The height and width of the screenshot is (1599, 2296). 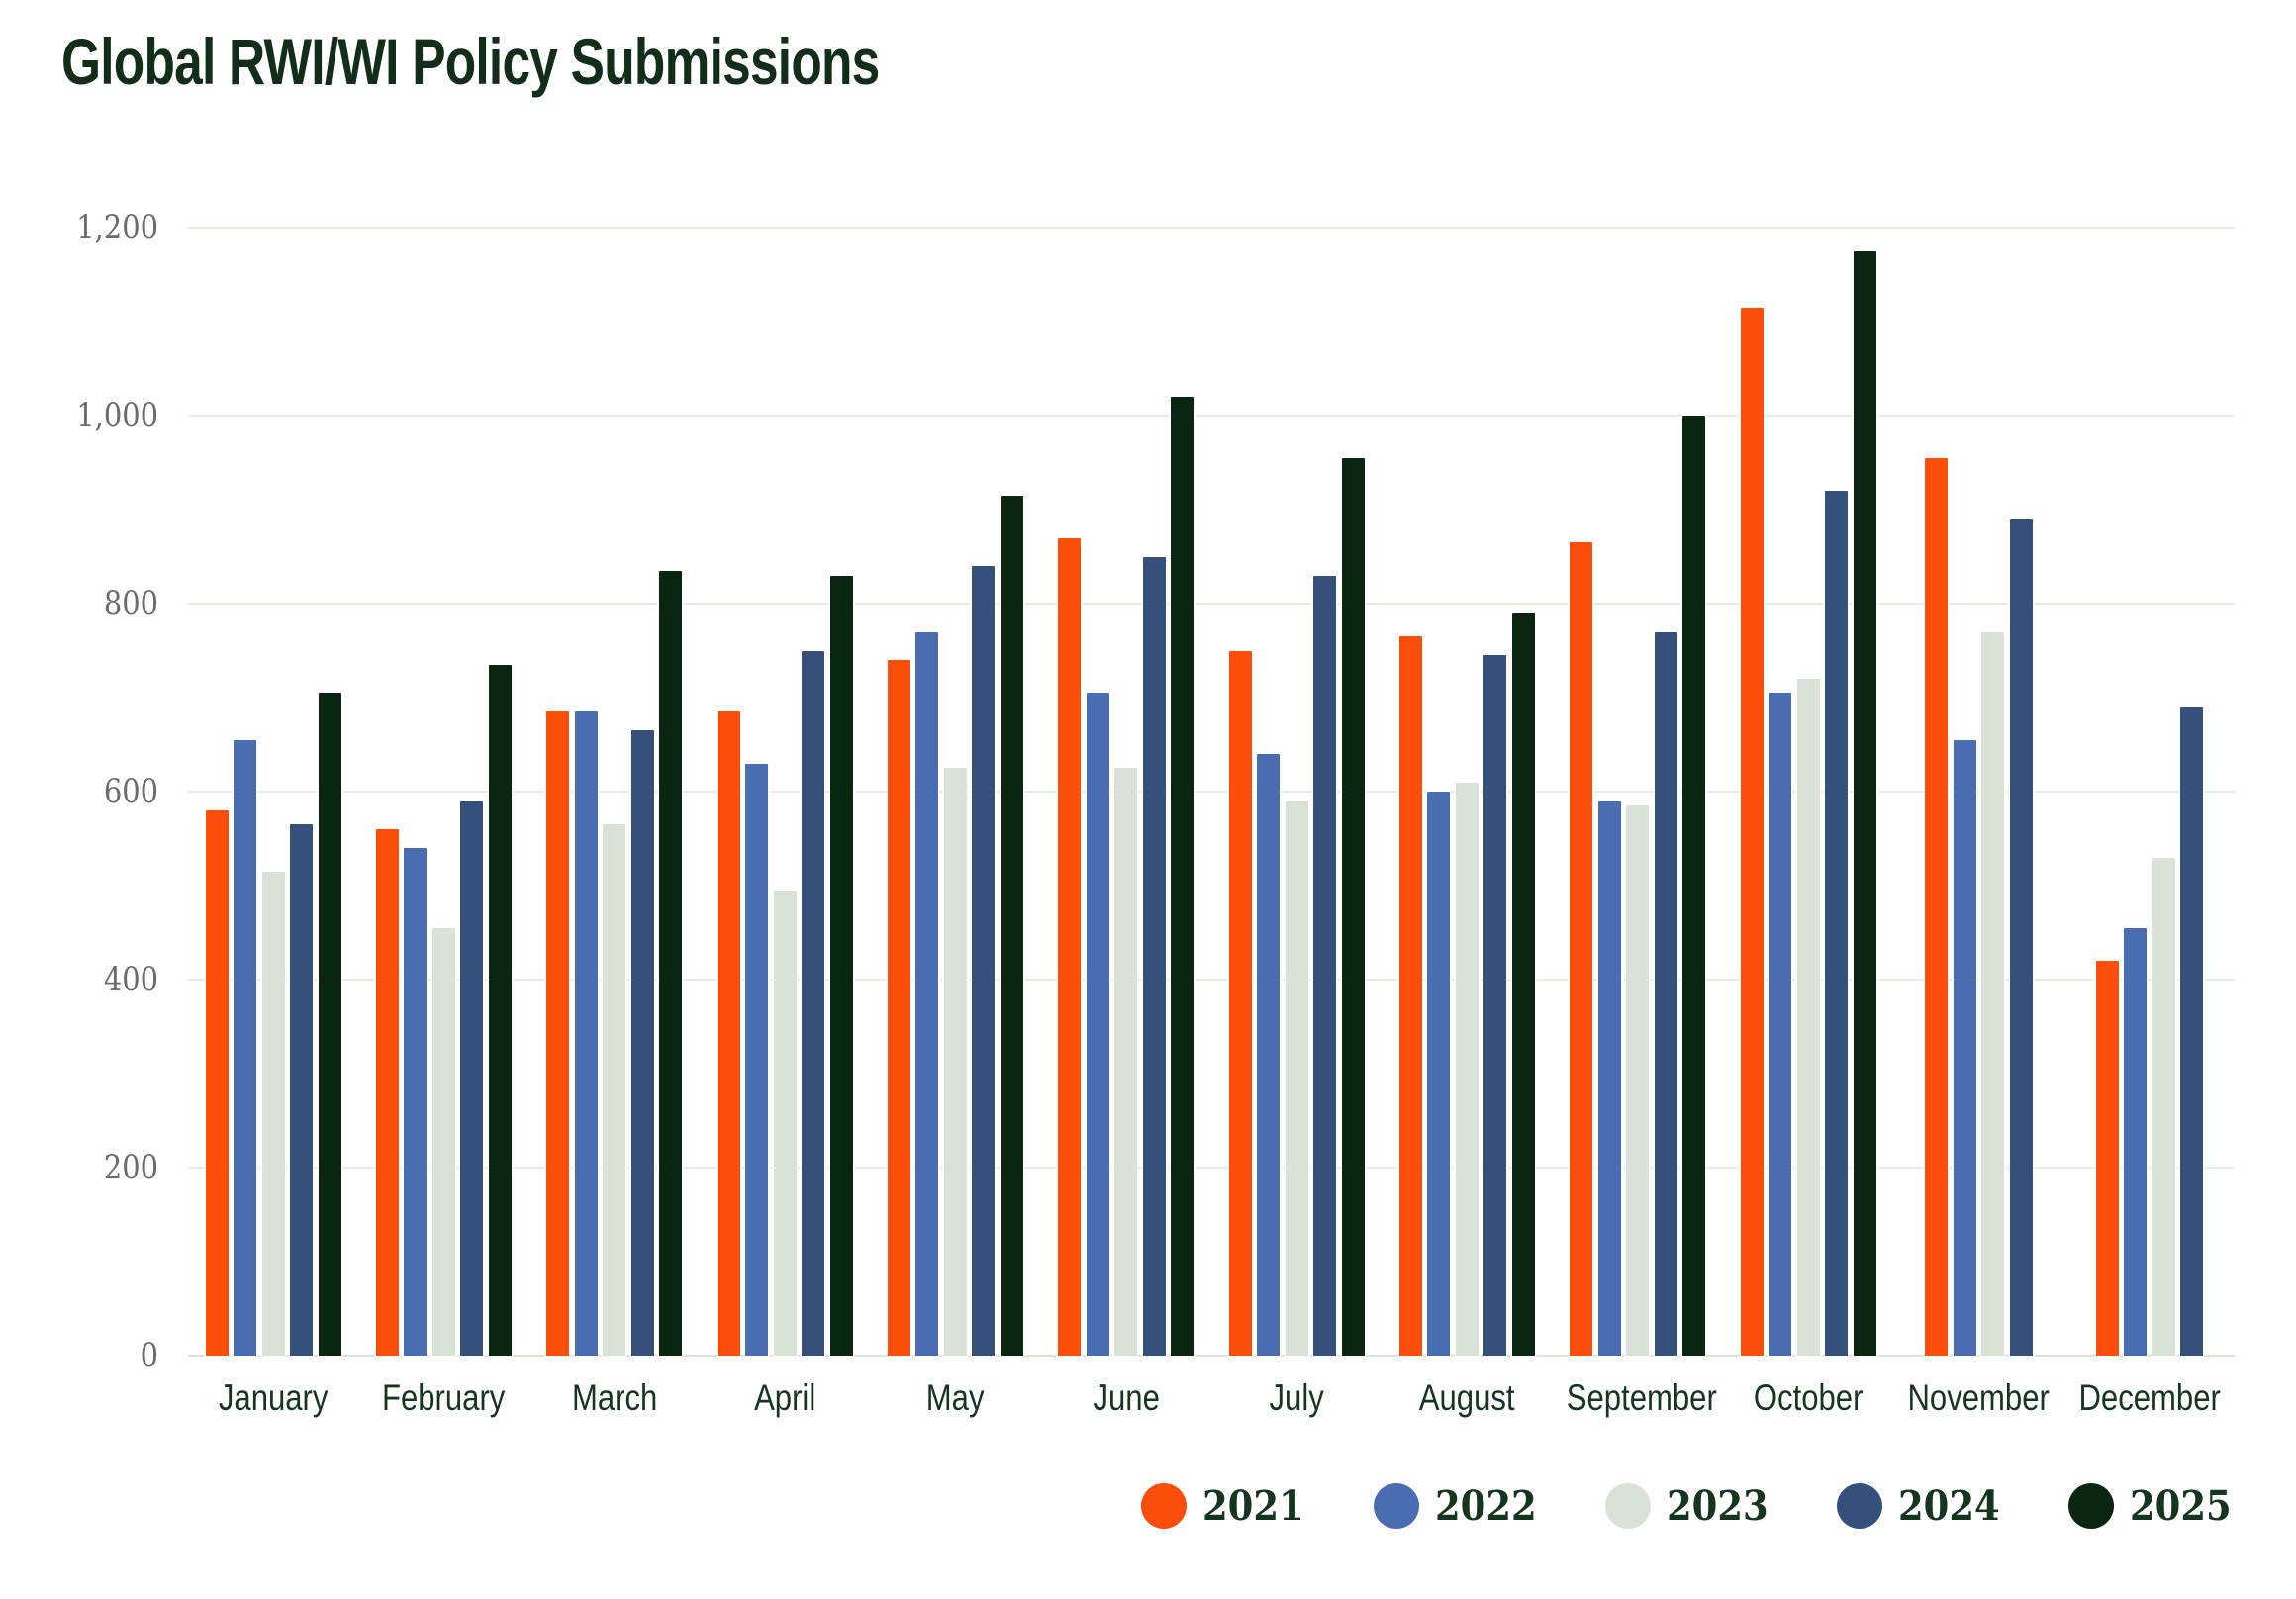 I want to click on month-label-june: June, so click(x=1126, y=1397).